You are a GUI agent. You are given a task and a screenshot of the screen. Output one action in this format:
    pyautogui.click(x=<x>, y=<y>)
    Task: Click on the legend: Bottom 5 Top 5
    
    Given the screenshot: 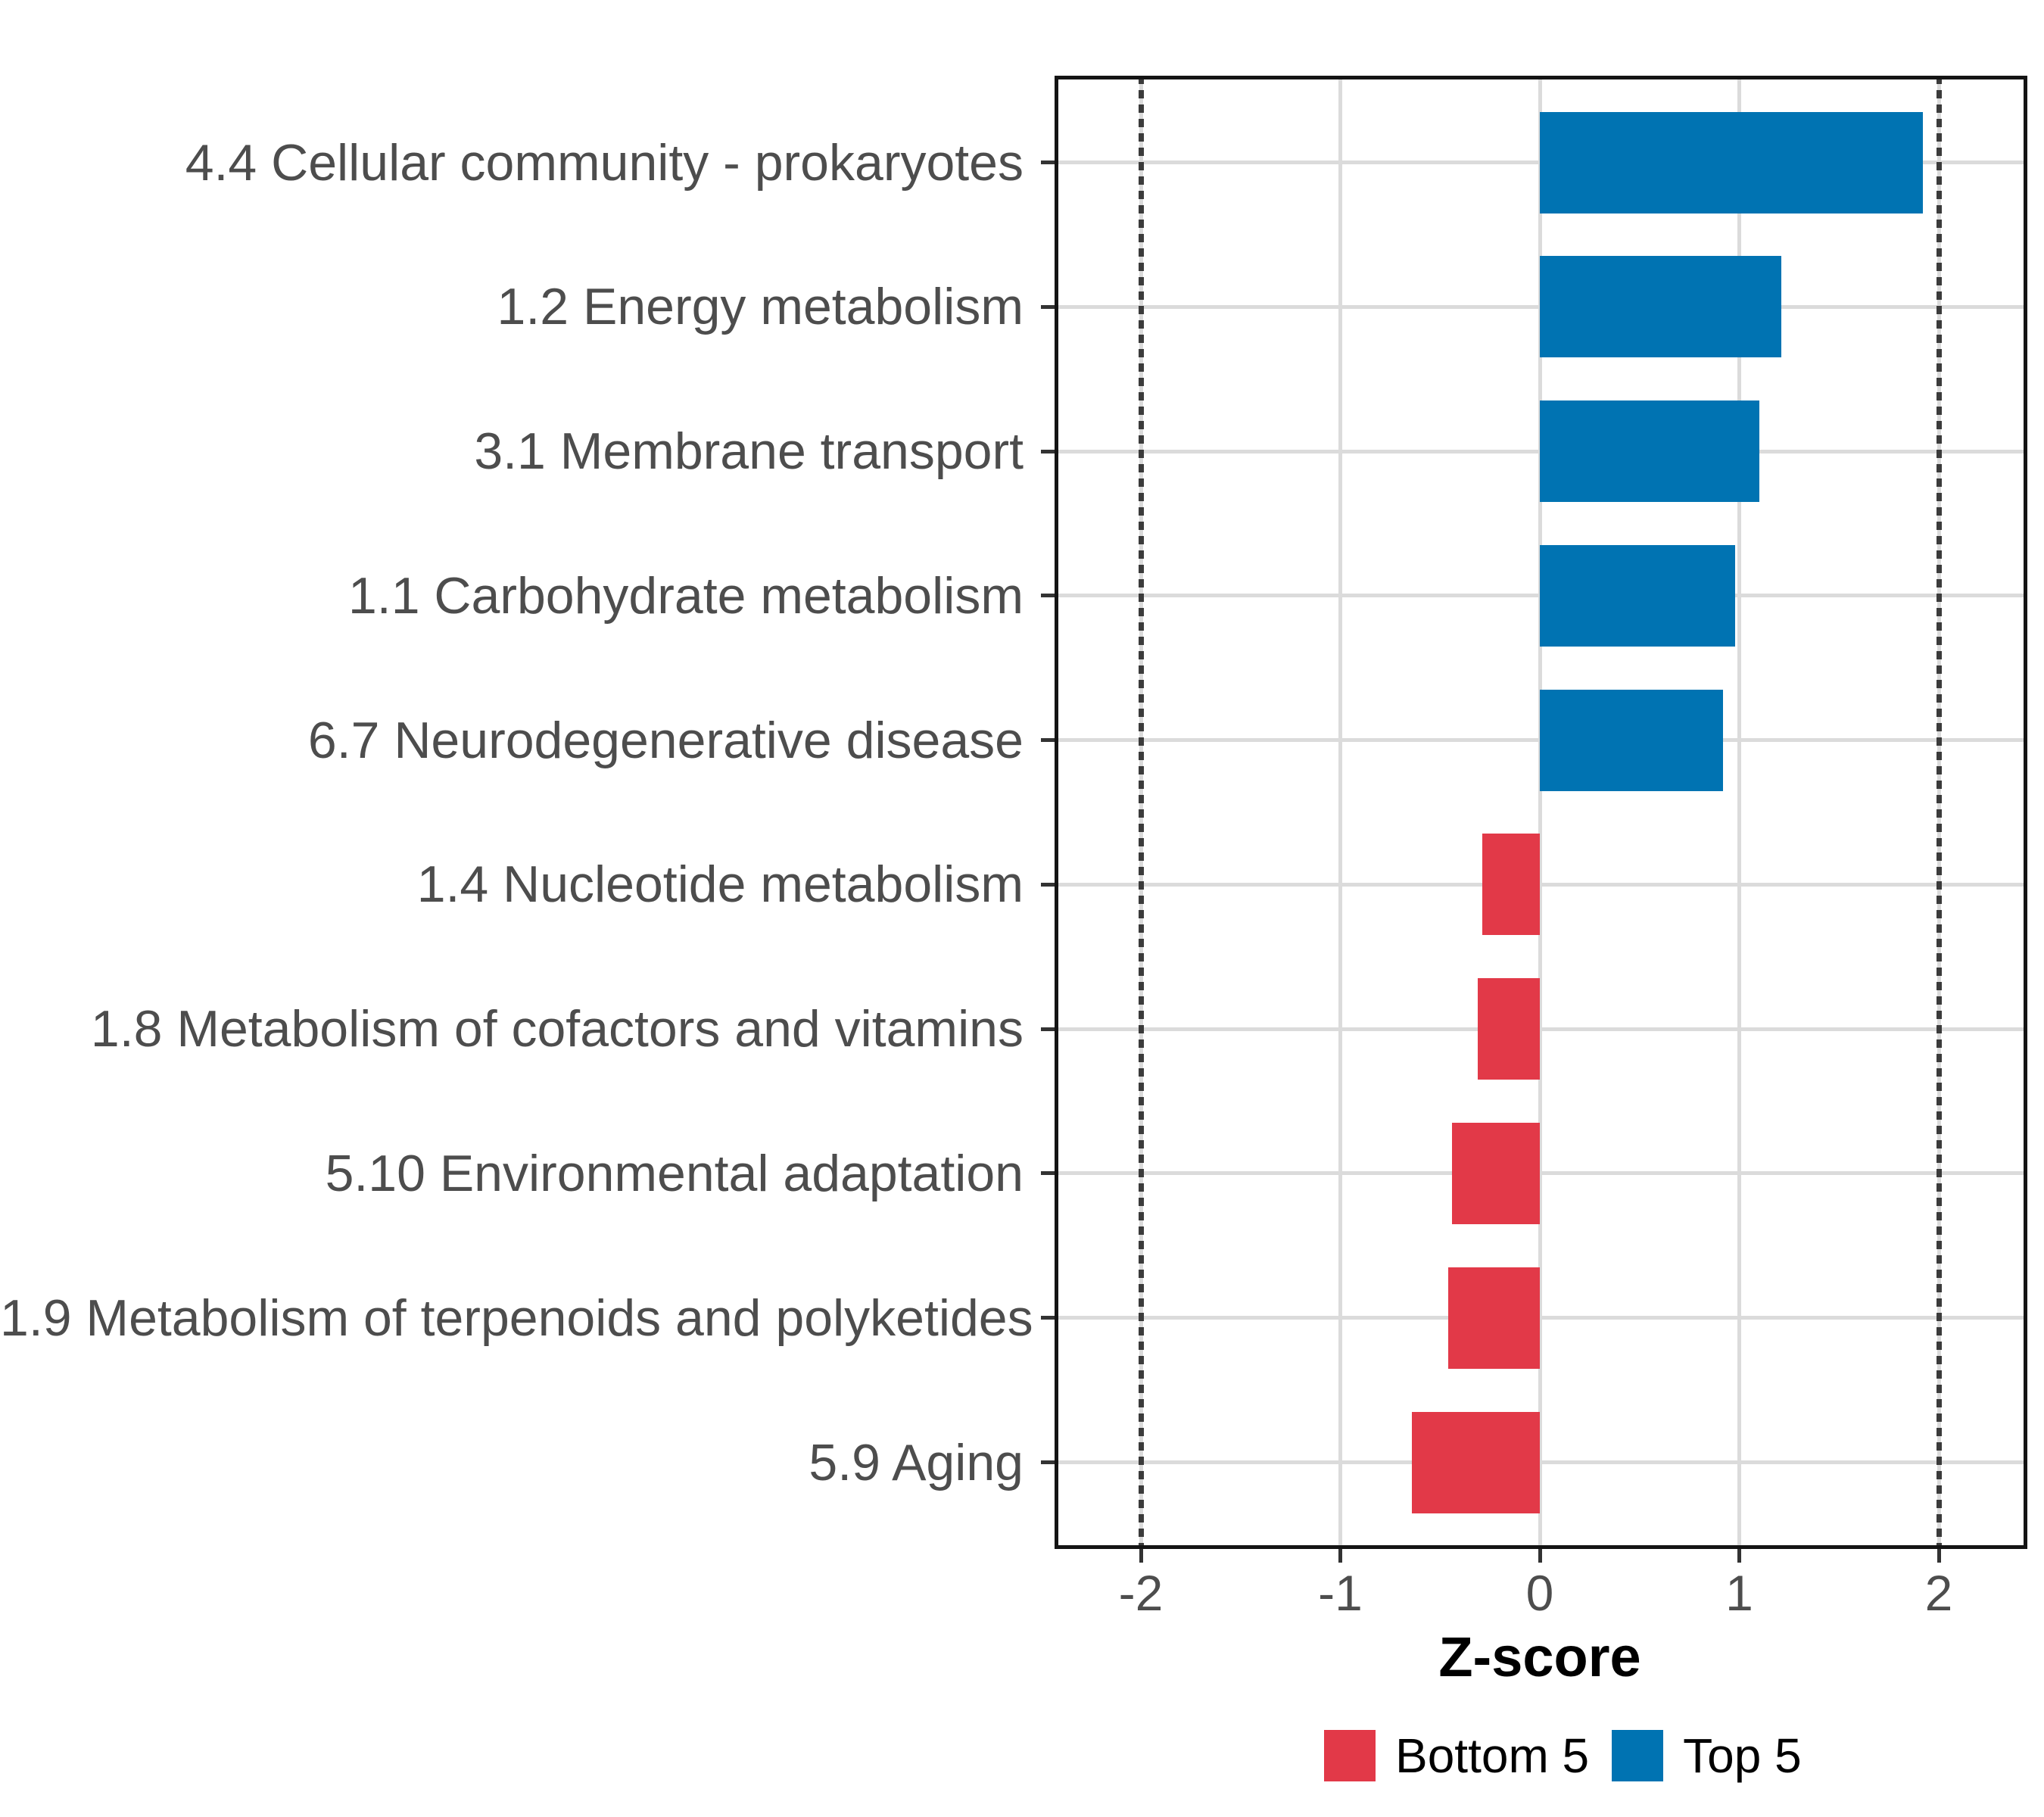 What is the action you would take?
    pyautogui.click(x=1574, y=1755)
    